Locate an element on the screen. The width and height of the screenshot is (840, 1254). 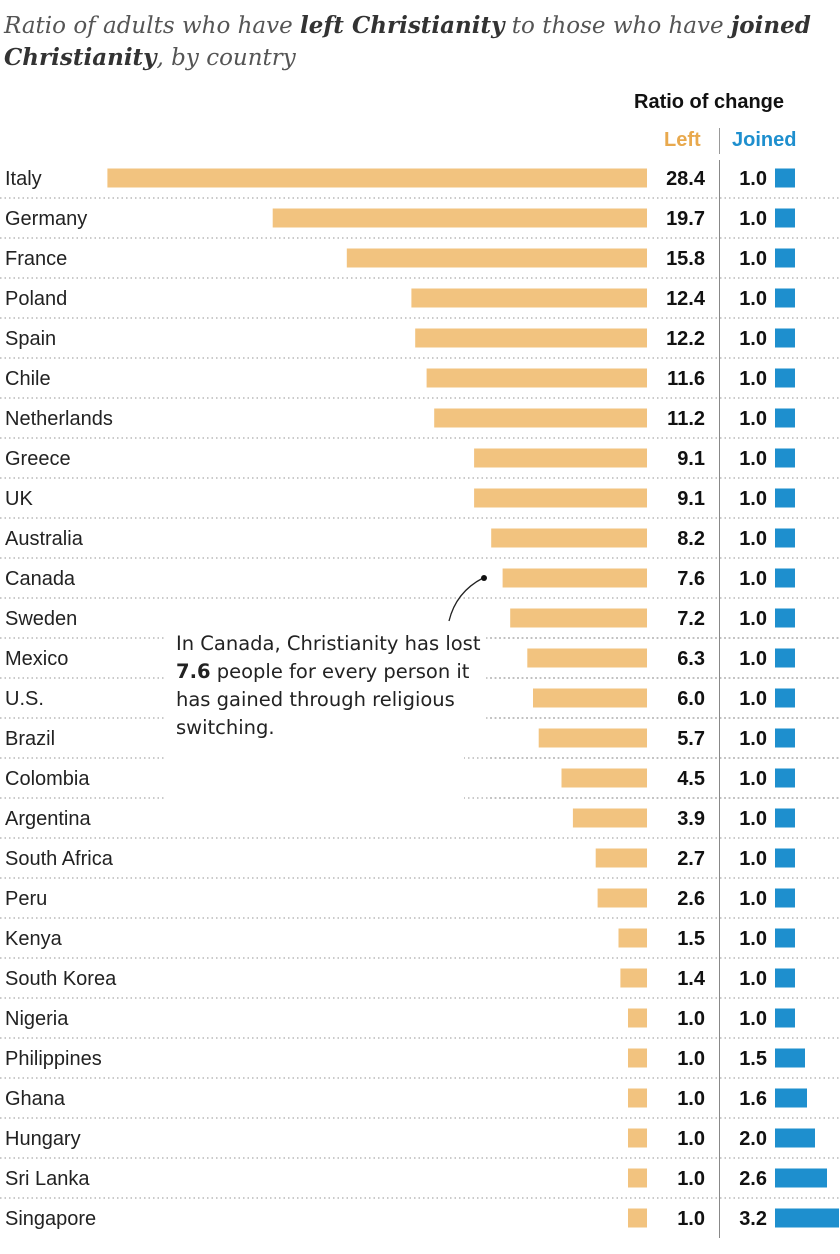
country-label: Spain is located at coordinates (30, 339).